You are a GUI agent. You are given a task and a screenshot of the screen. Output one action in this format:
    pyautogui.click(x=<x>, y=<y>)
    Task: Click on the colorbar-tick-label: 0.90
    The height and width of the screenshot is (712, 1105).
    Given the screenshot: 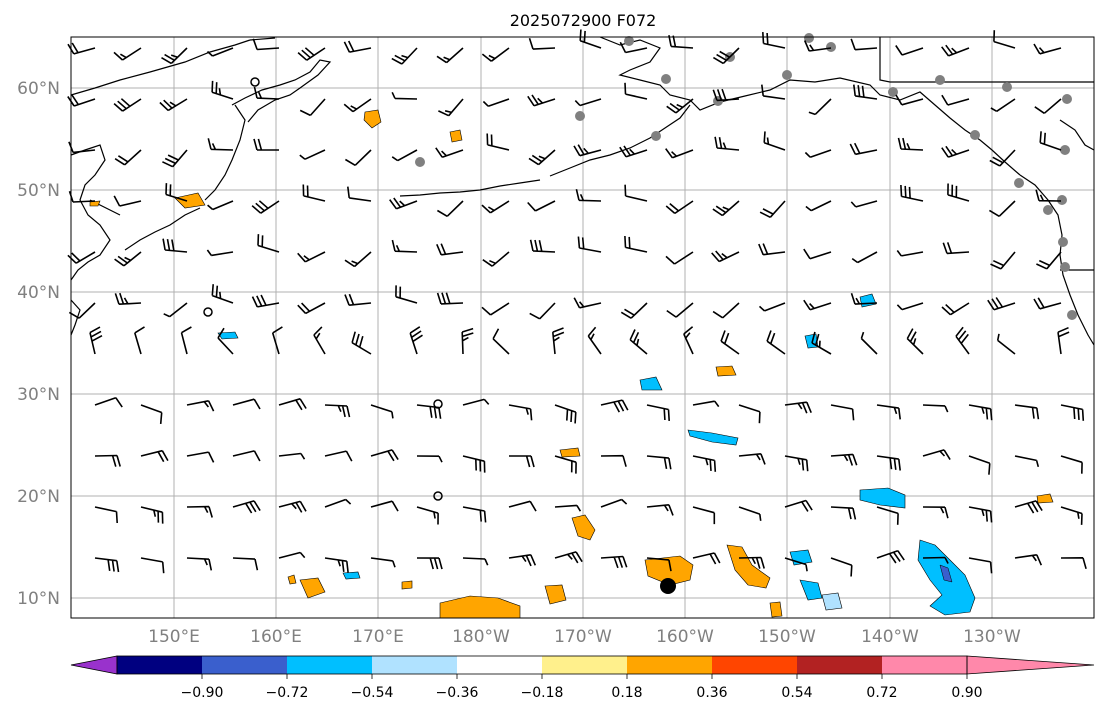 What is the action you would take?
    pyautogui.click(x=966, y=693)
    